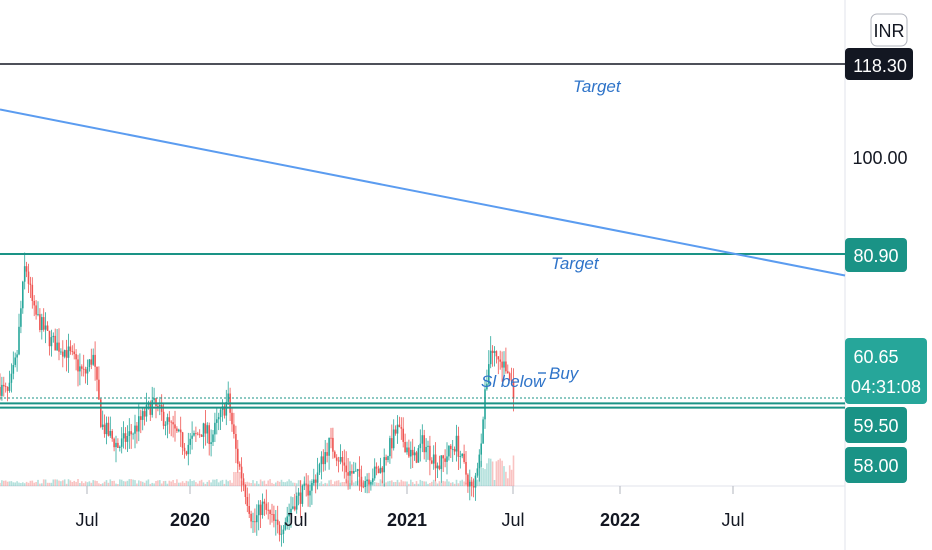 The image size is (932, 550). What do you see at coordinates (575, 263) in the screenshot?
I see `annotation-target-lower: Target` at bounding box center [575, 263].